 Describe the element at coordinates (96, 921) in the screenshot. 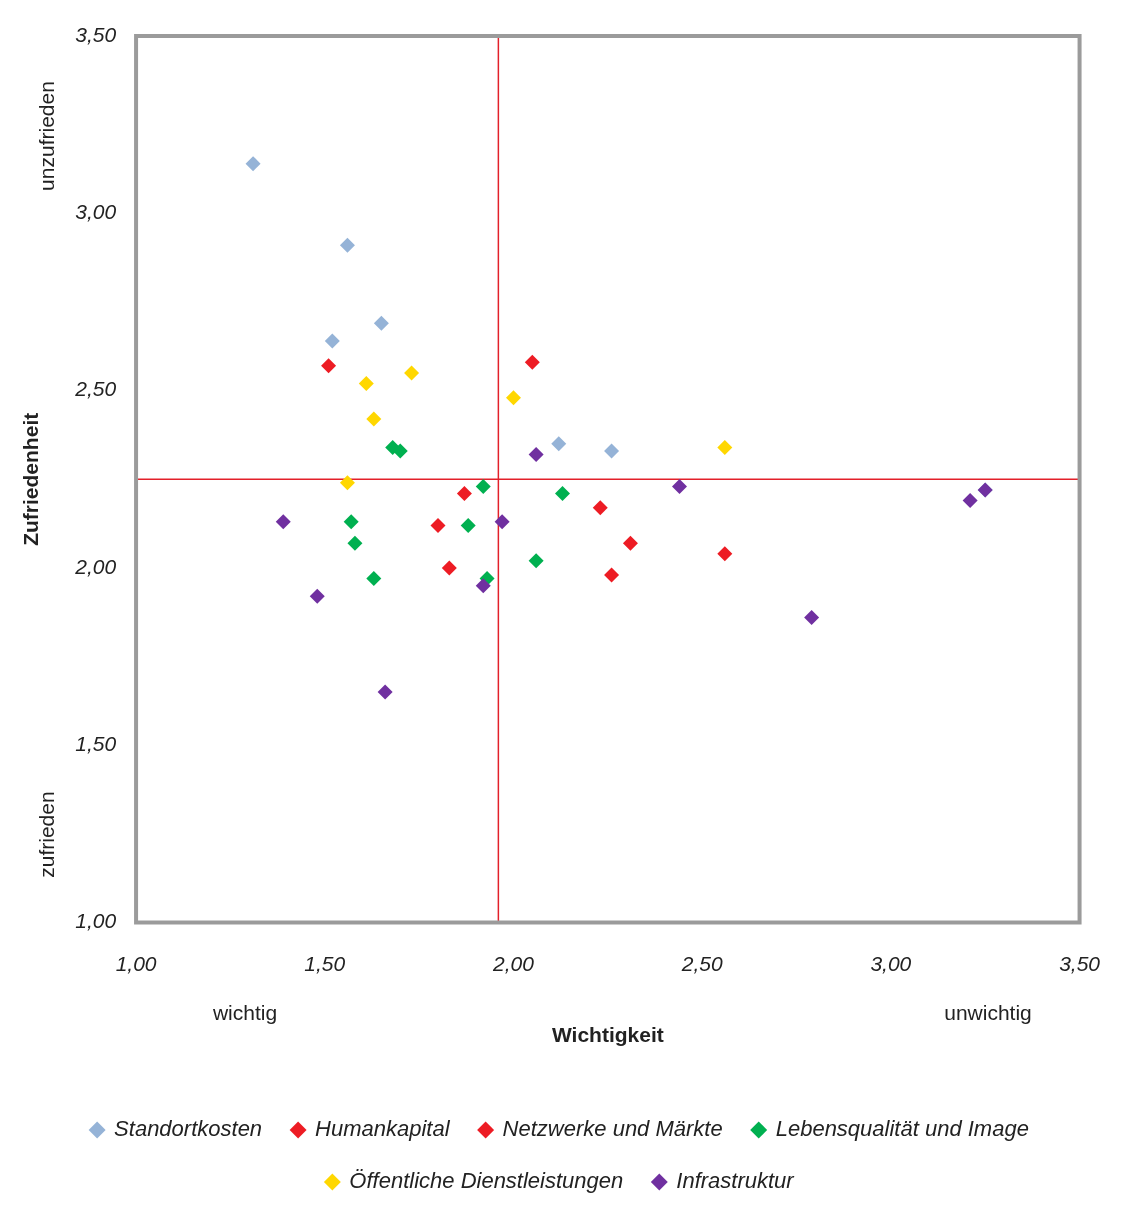

I see `y-tick-label: 1,00` at that location.